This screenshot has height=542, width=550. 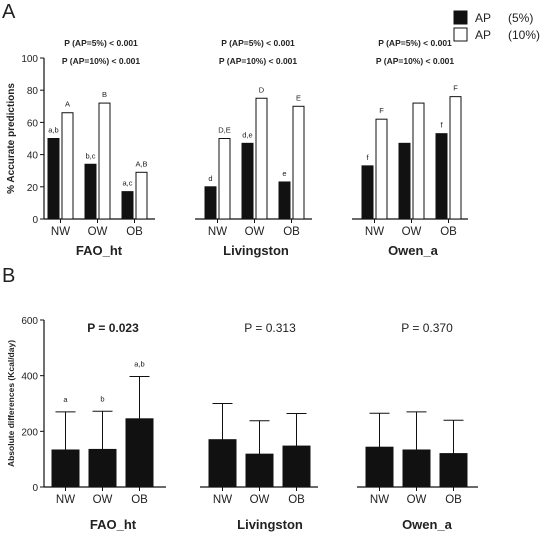 I want to click on significance-letter: d, so click(x=210, y=178).